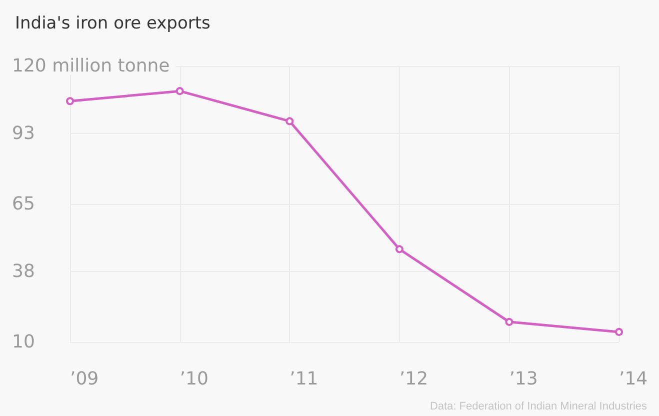  What do you see at coordinates (413, 379) in the screenshot?
I see `x-tick-label: ’12` at bounding box center [413, 379].